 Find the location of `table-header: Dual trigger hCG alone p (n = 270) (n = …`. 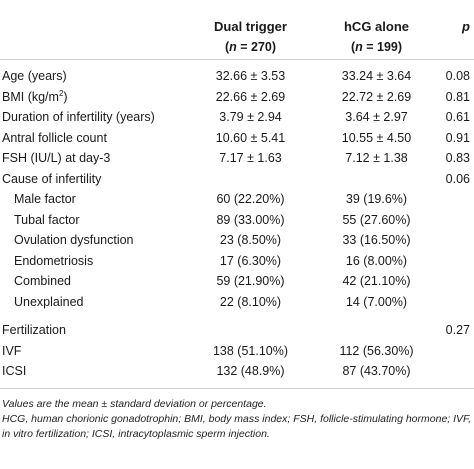

table-header: Dual trigger hCG alone p (n = 270) (n = … is located at coordinates (237, 30).